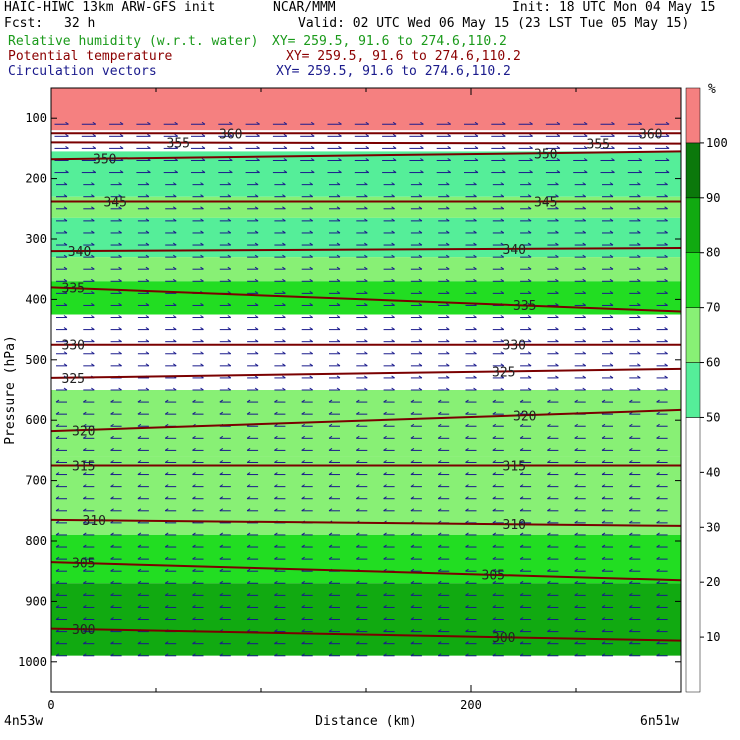 The height and width of the screenshot is (740, 740). I want to click on vector-head-1915, so click(439, 618).